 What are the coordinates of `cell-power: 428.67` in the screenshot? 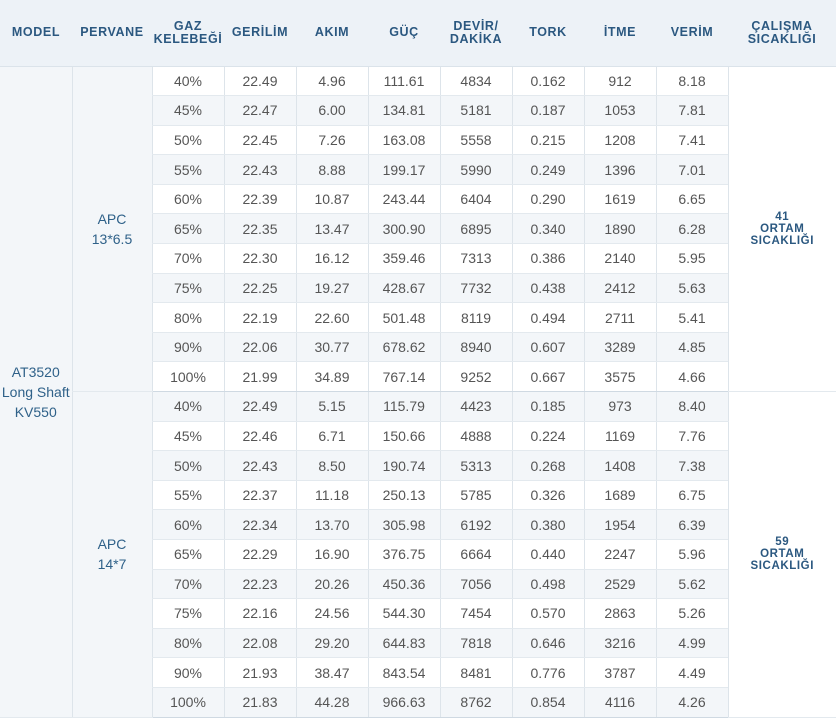 It's located at (403, 288).